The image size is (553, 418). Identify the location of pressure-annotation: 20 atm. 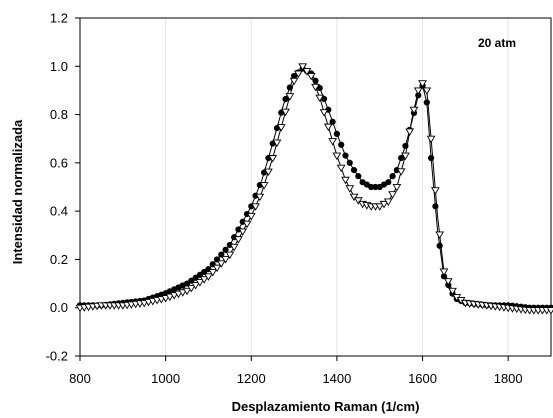
(497, 43).